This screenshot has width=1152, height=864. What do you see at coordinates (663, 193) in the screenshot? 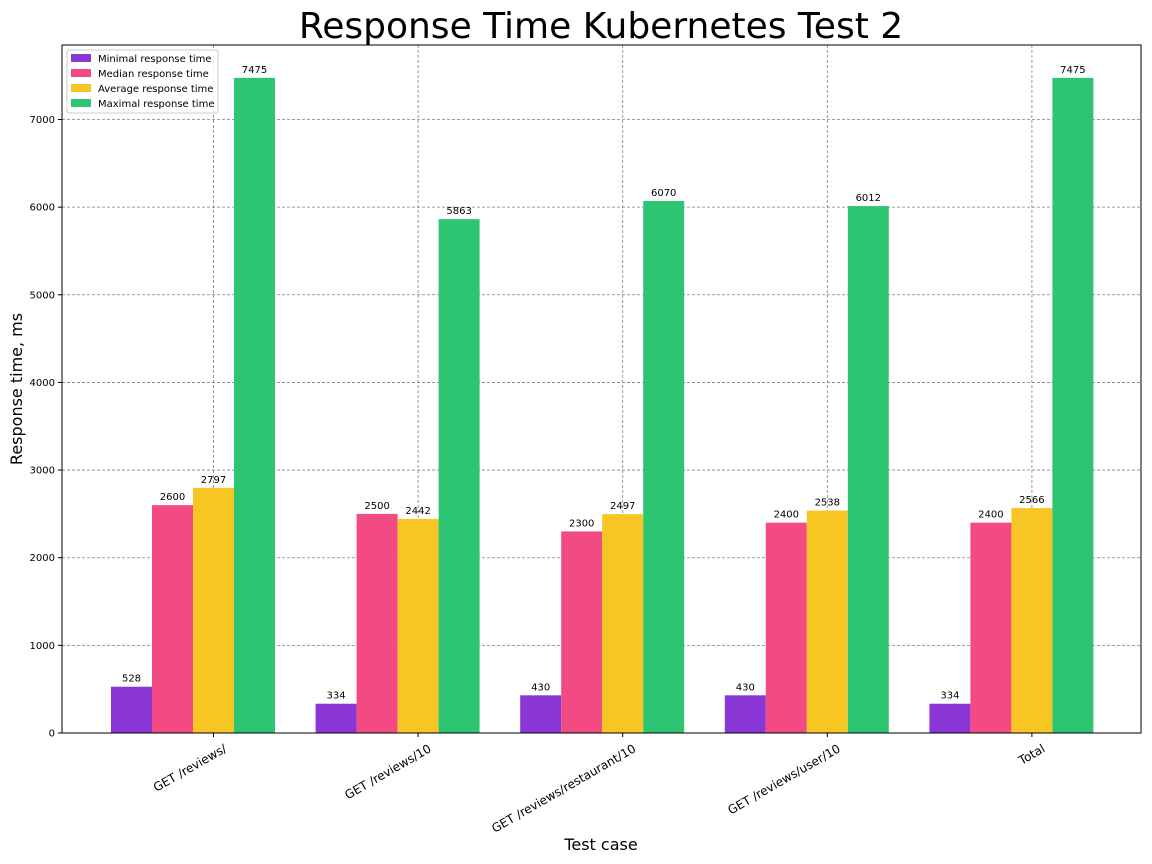
I see `data-label: 6070` at bounding box center [663, 193].